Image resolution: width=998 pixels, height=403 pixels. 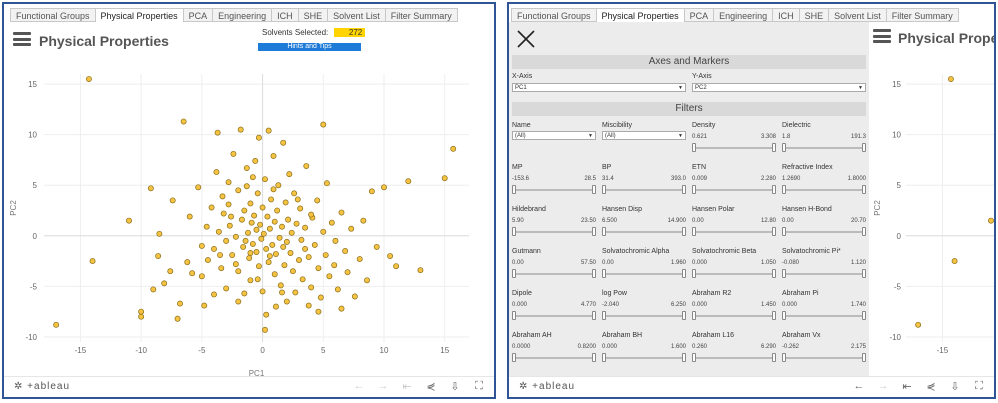 What do you see at coordinates (198, 15) in the screenshot?
I see `tab-pca: PCA` at bounding box center [198, 15].